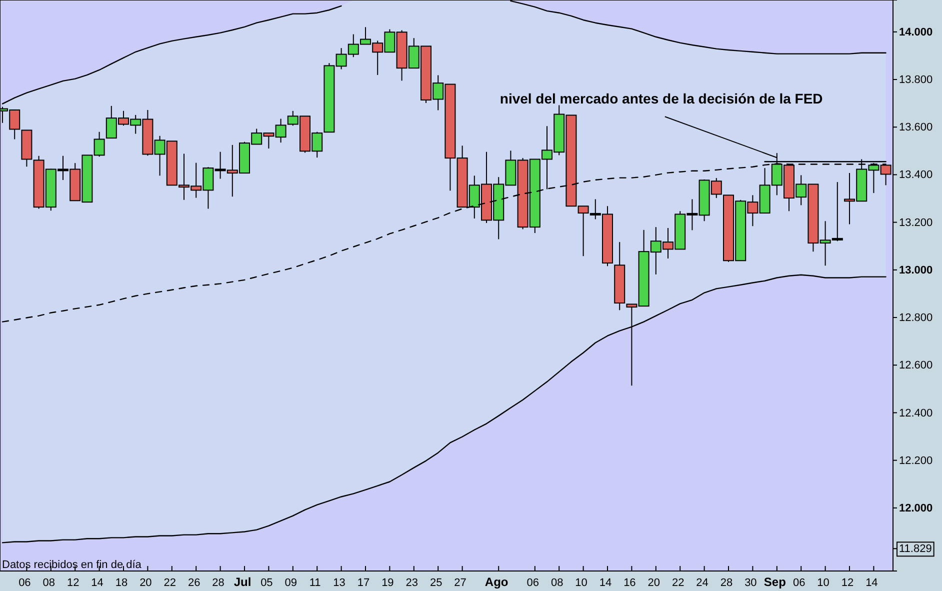 The height and width of the screenshot is (591, 942). I want to click on x-tick-label: 13, so click(339, 583).